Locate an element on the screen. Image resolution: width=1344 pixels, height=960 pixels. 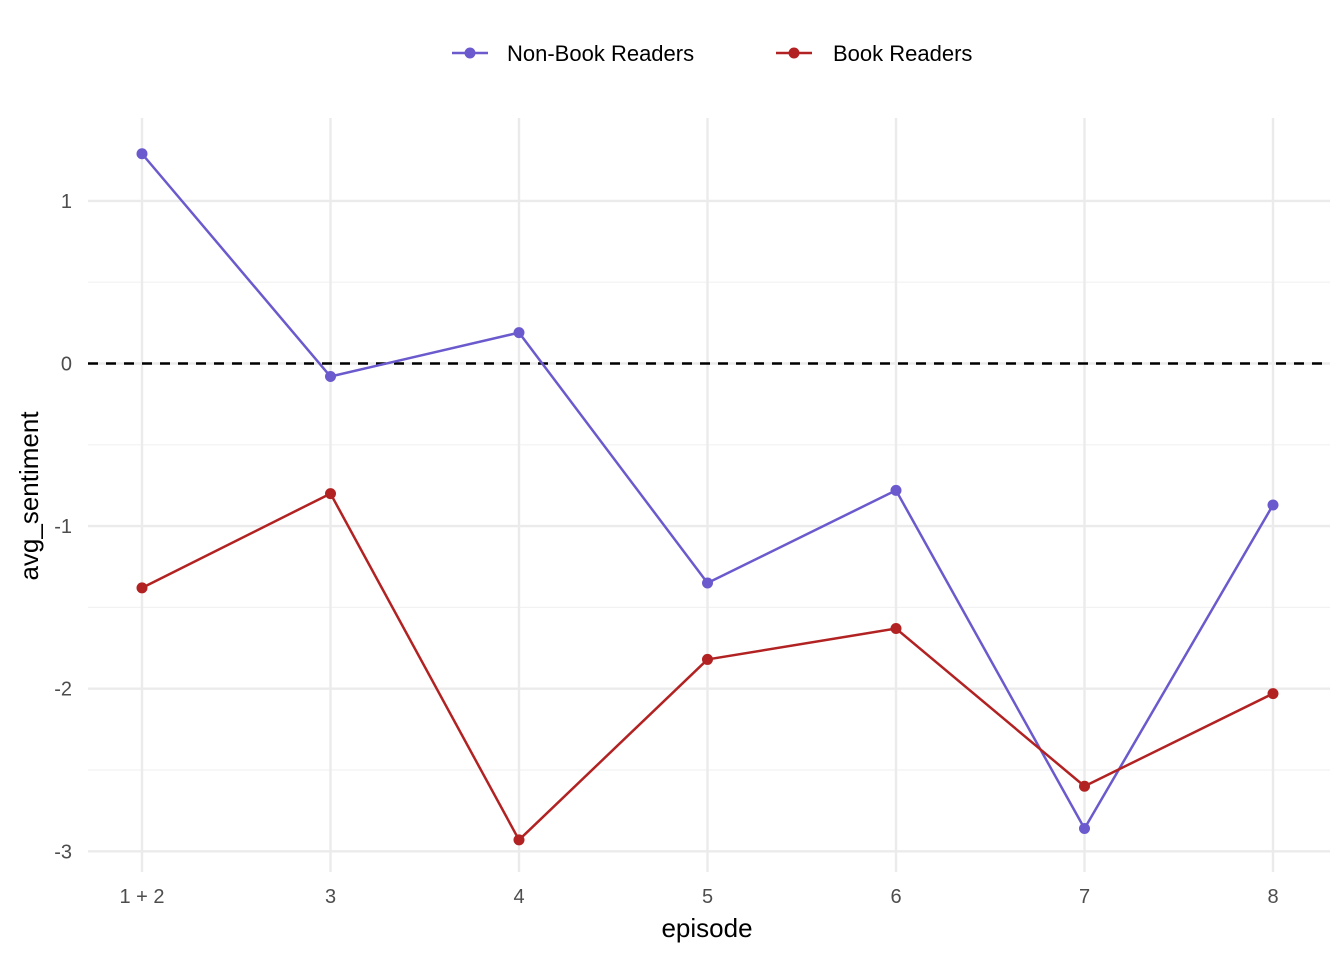
x-tick-label: 1 + 2 is located at coordinates (141, 897).